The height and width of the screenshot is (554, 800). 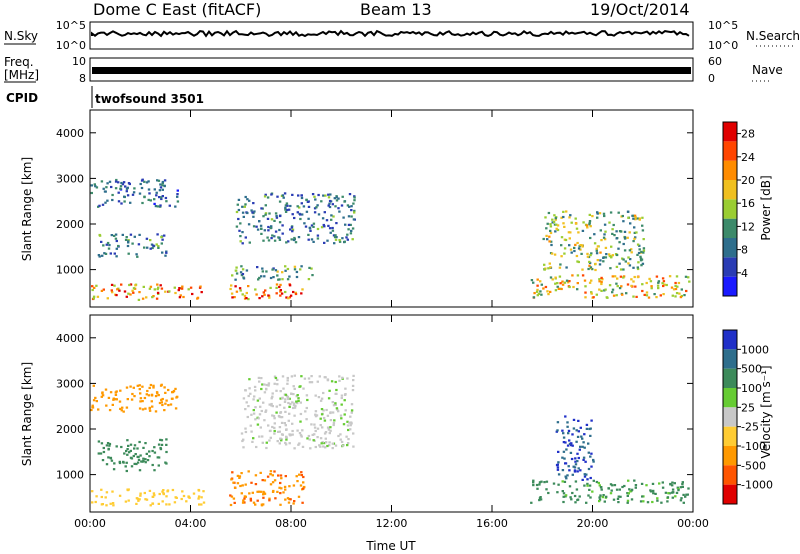 I want to click on power-colorbar-swatch, so click(x=730, y=286).